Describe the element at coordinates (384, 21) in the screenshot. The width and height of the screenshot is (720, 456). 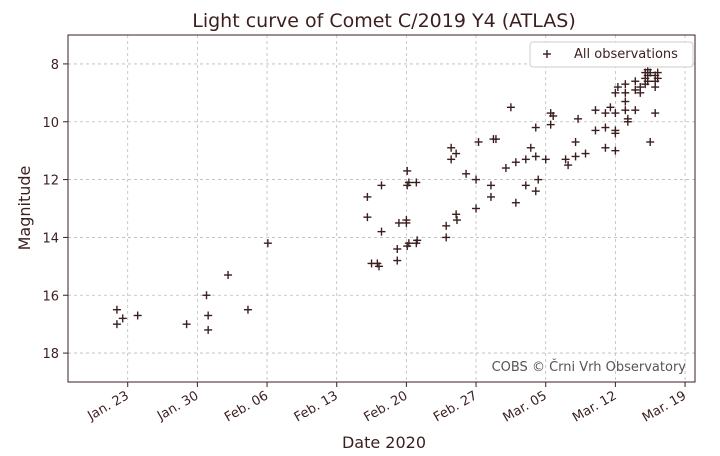
I see `chart-title: Light curve of Comet C/2019 Y4 (ATLAS)` at that location.